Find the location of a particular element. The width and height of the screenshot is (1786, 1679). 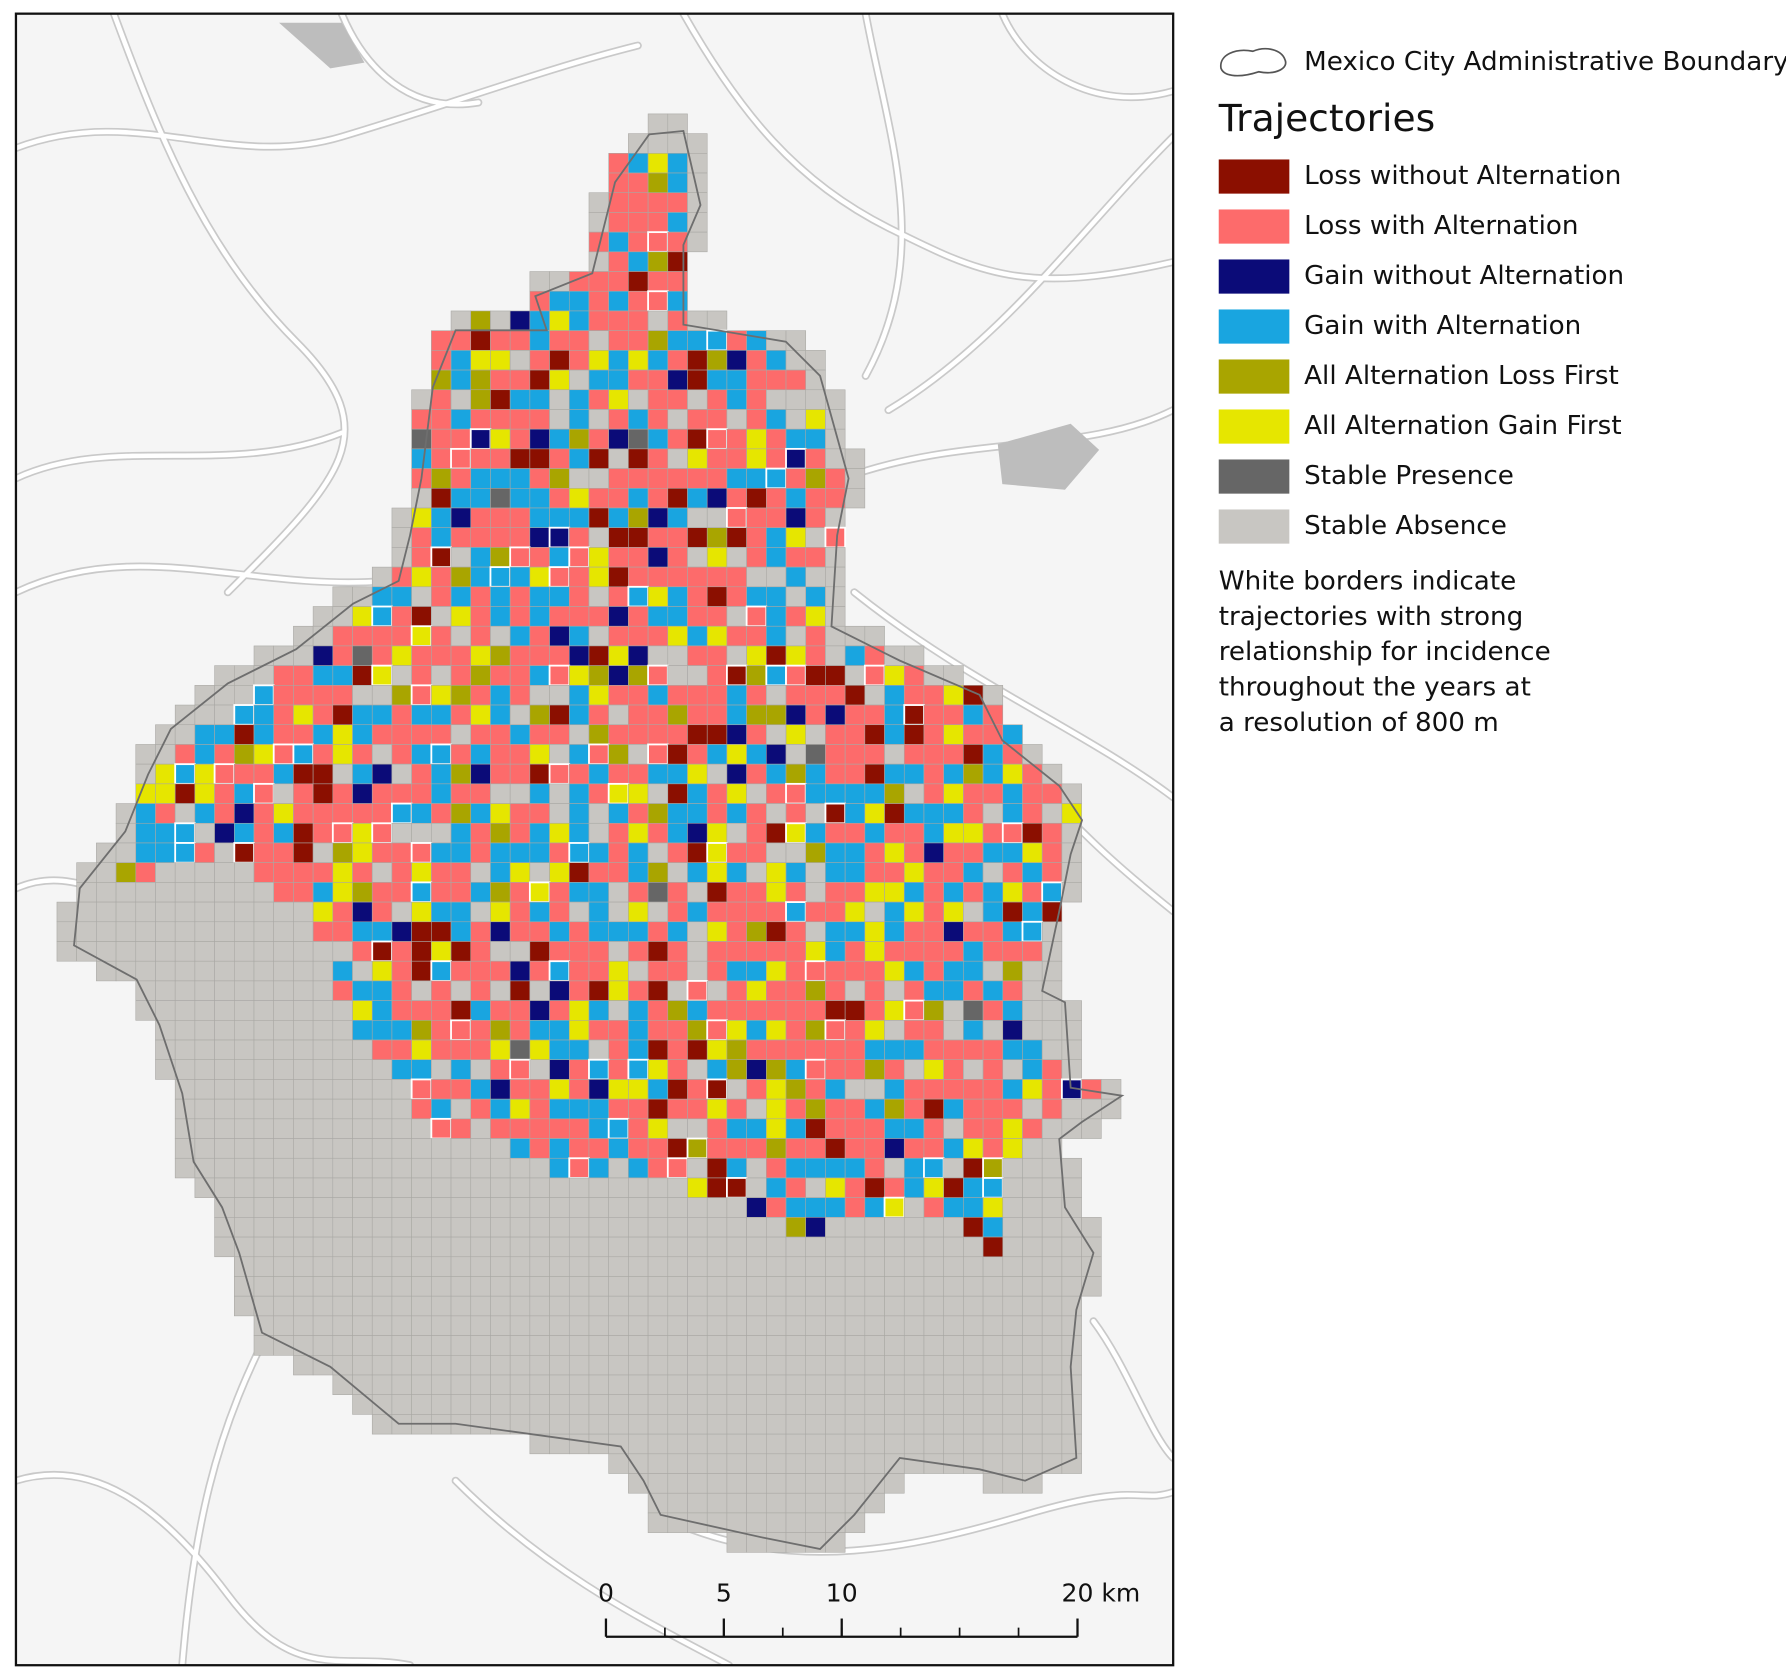

legend-label: All Alternation Gain First is located at coordinates (1462, 426).